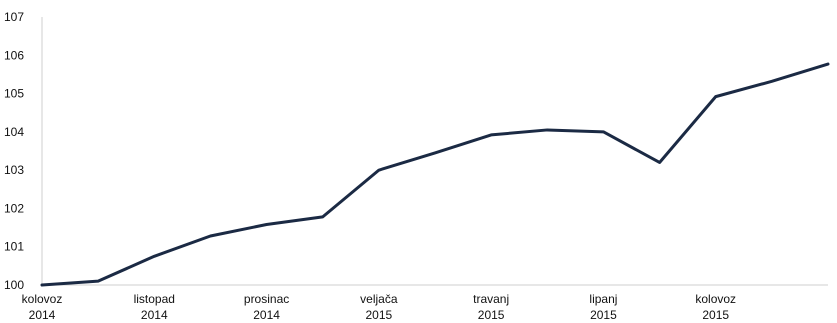 The width and height of the screenshot is (837, 323). Describe the element at coordinates (14, 132) in the screenshot. I see `y-tick-label: 104` at that location.